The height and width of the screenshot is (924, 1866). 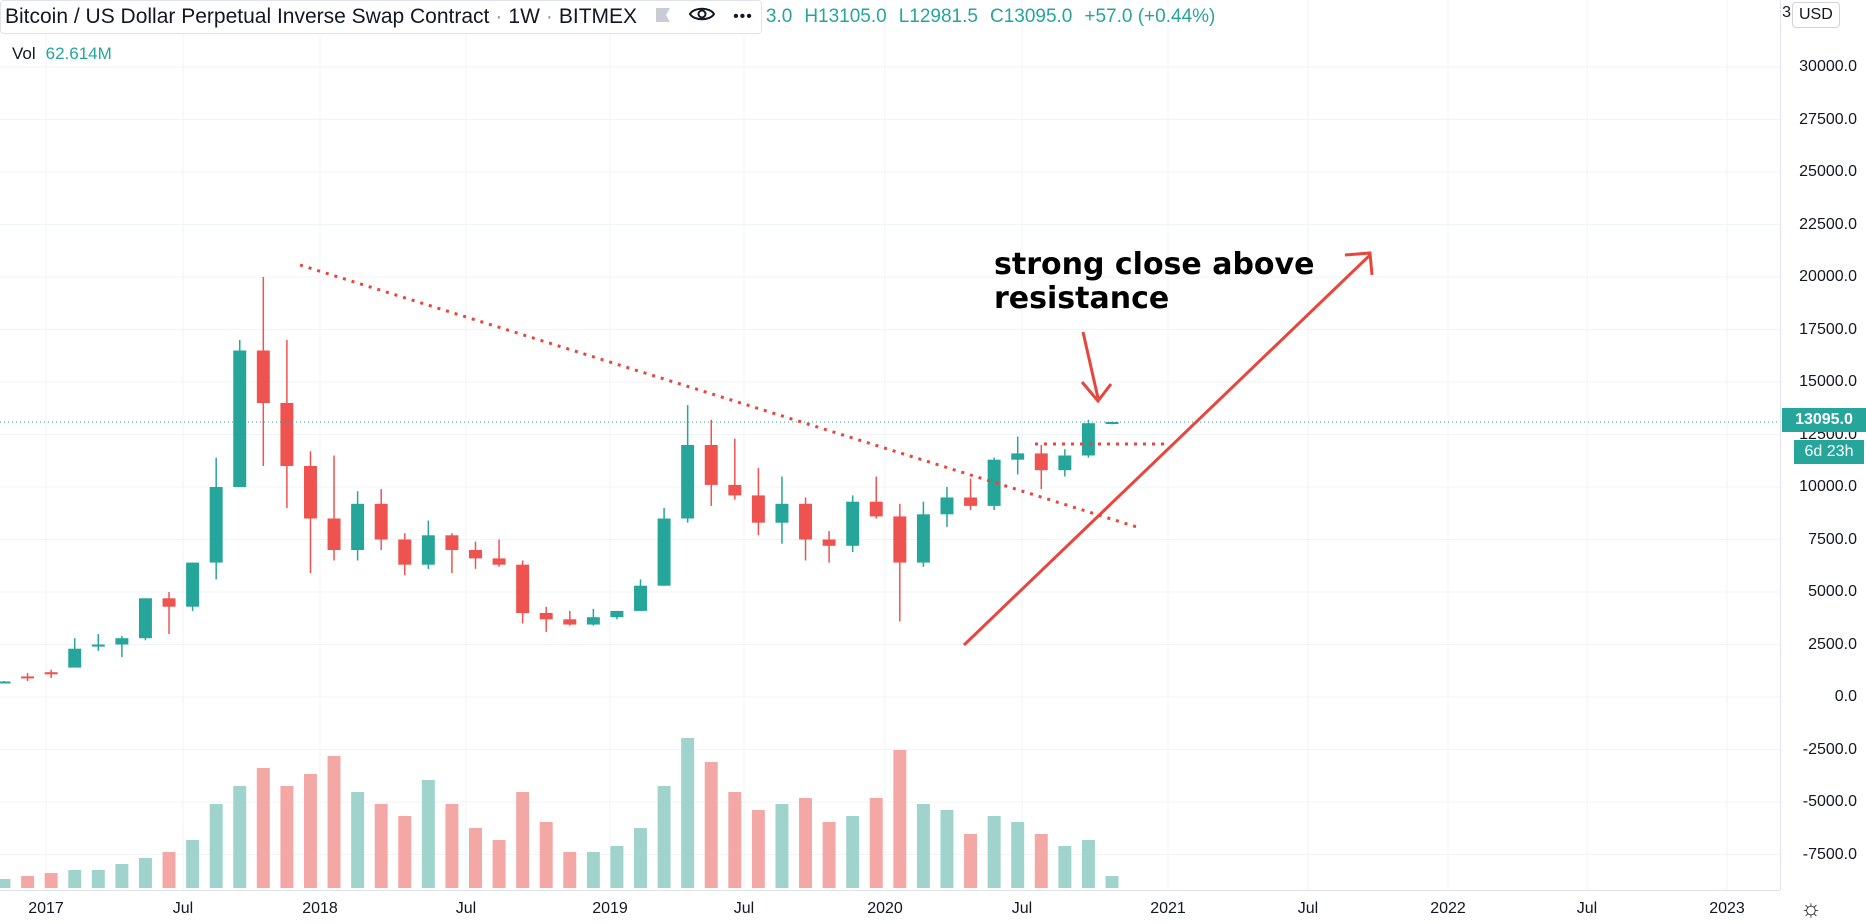 What do you see at coordinates (1829, 452) in the screenshot?
I see `bar-countdown-label: 6d 23h` at bounding box center [1829, 452].